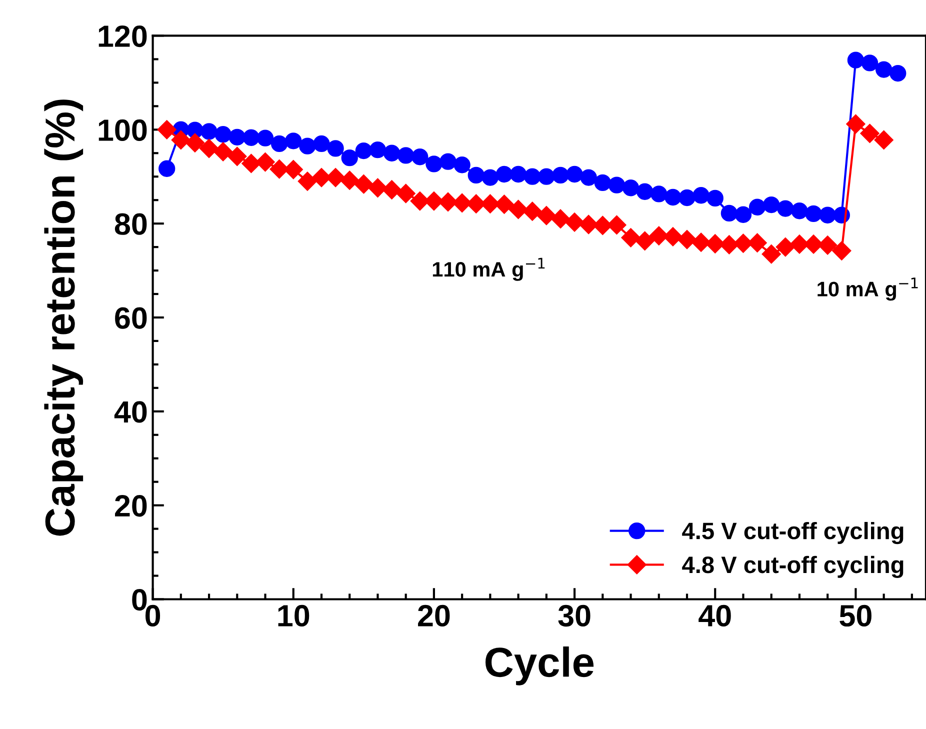  What do you see at coordinates (868, 289) in the screenshot?
I see `annotation: 10 mA g$^{−1}$` at bounding box center [868, 289].